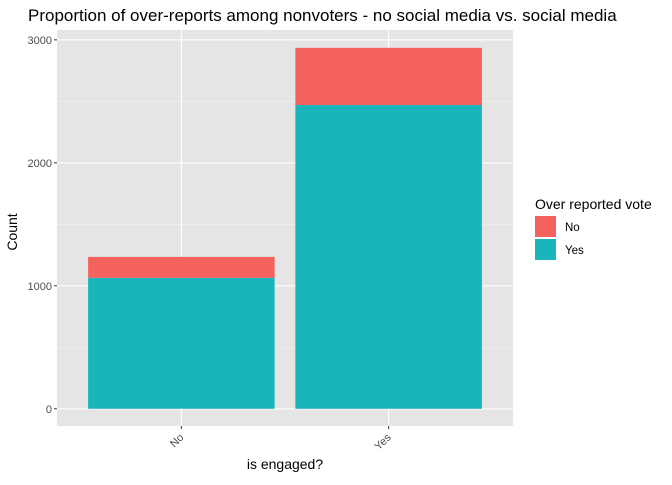  Describe the element at coordinates (545, 226) in the screenshot. I see `legend-key-no` at that location.